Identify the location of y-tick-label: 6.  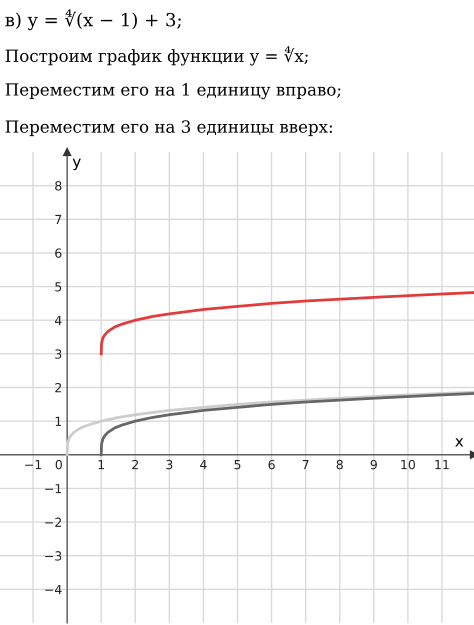
(58, 253).